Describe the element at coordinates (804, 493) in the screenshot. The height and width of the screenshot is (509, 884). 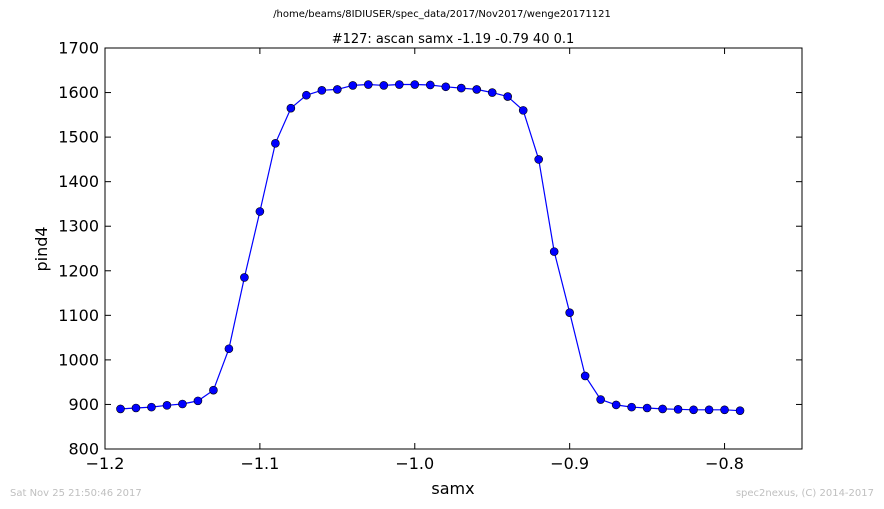
I see `credit: spec2nexus, (C) 2014-2017` at that location.